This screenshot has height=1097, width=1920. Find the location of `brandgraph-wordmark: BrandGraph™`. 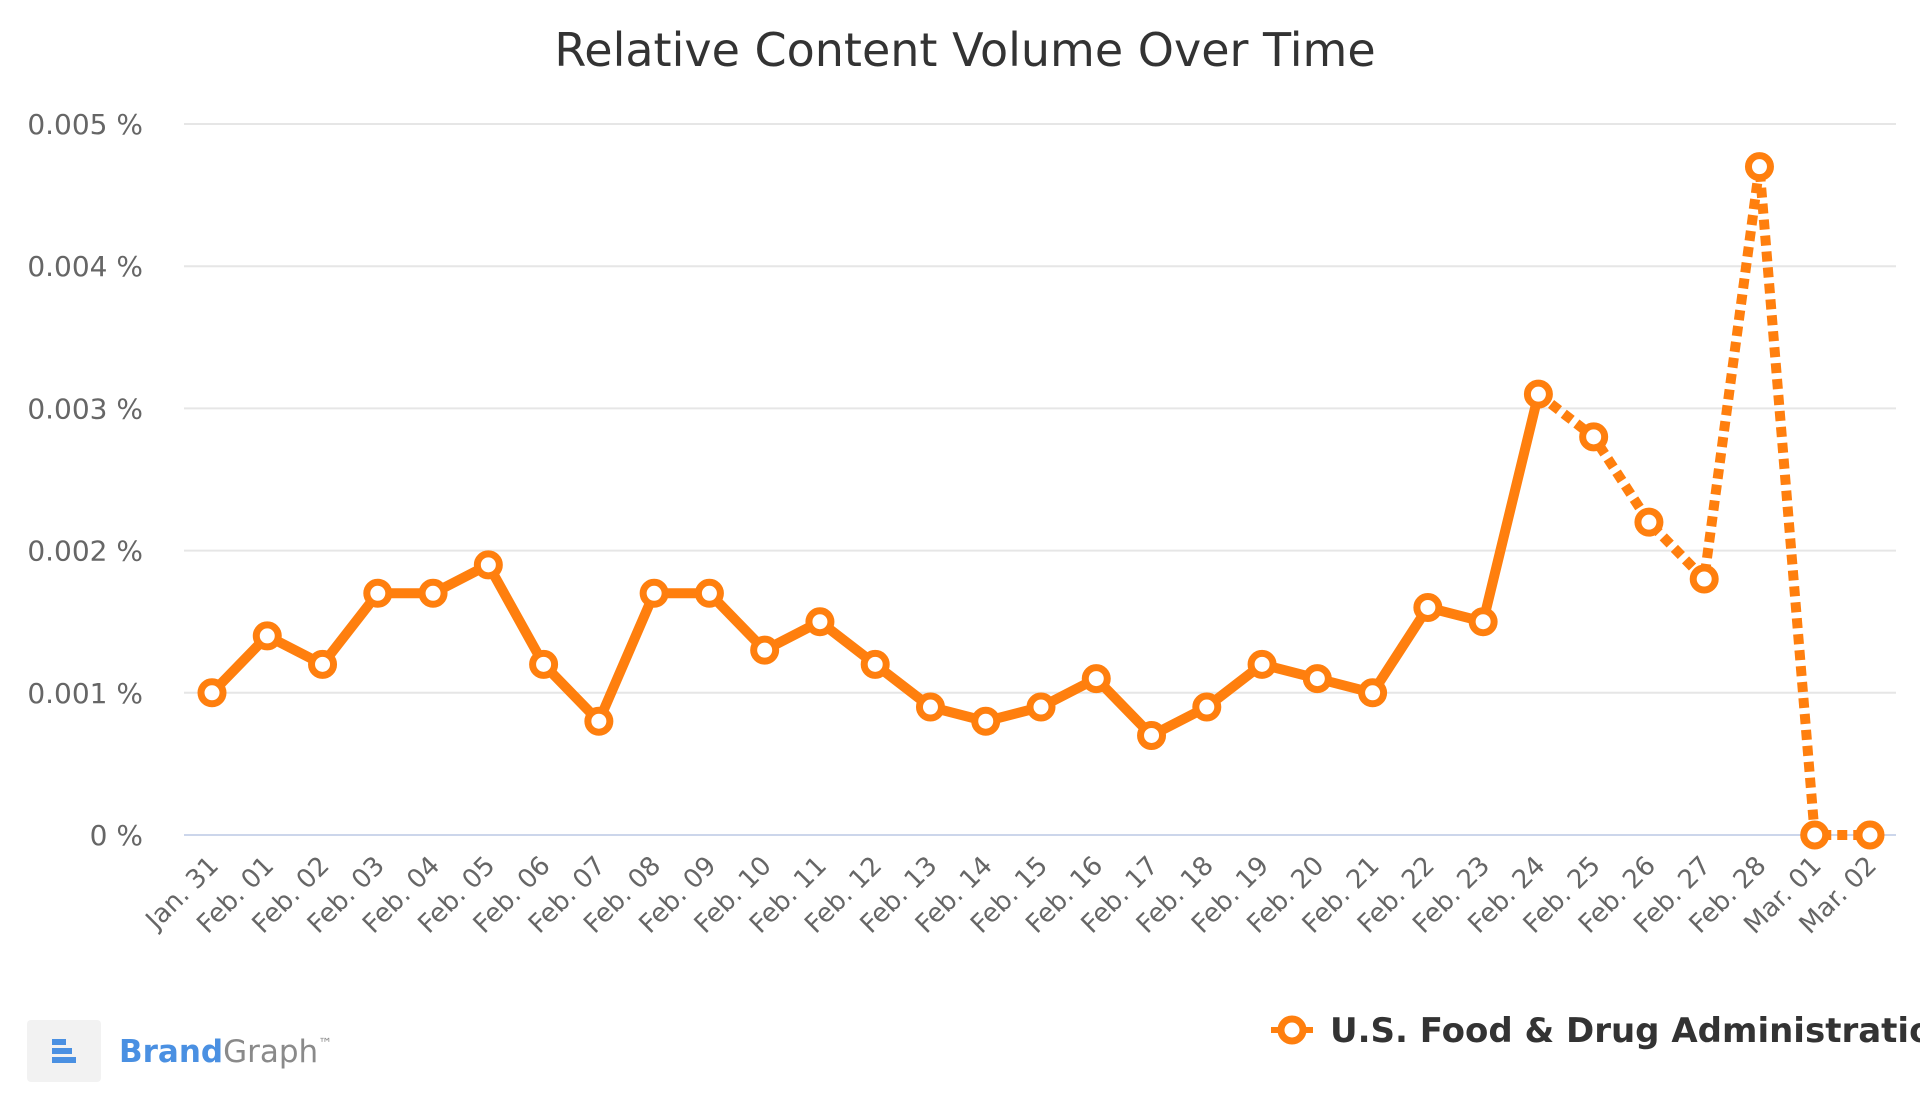

brandgraph-wordmark: BrandGraph™ is located at coordinates (225, 1052).